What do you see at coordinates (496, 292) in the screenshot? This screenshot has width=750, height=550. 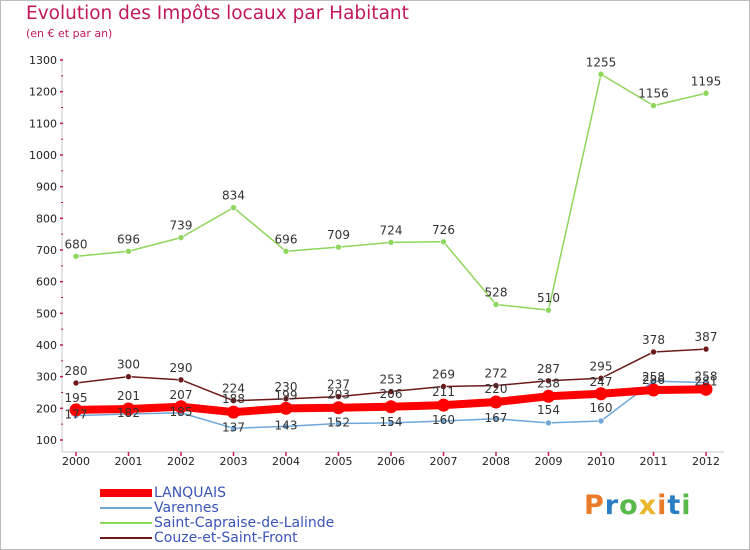 I see `data-label: 528` at bounding box center [496, 292].